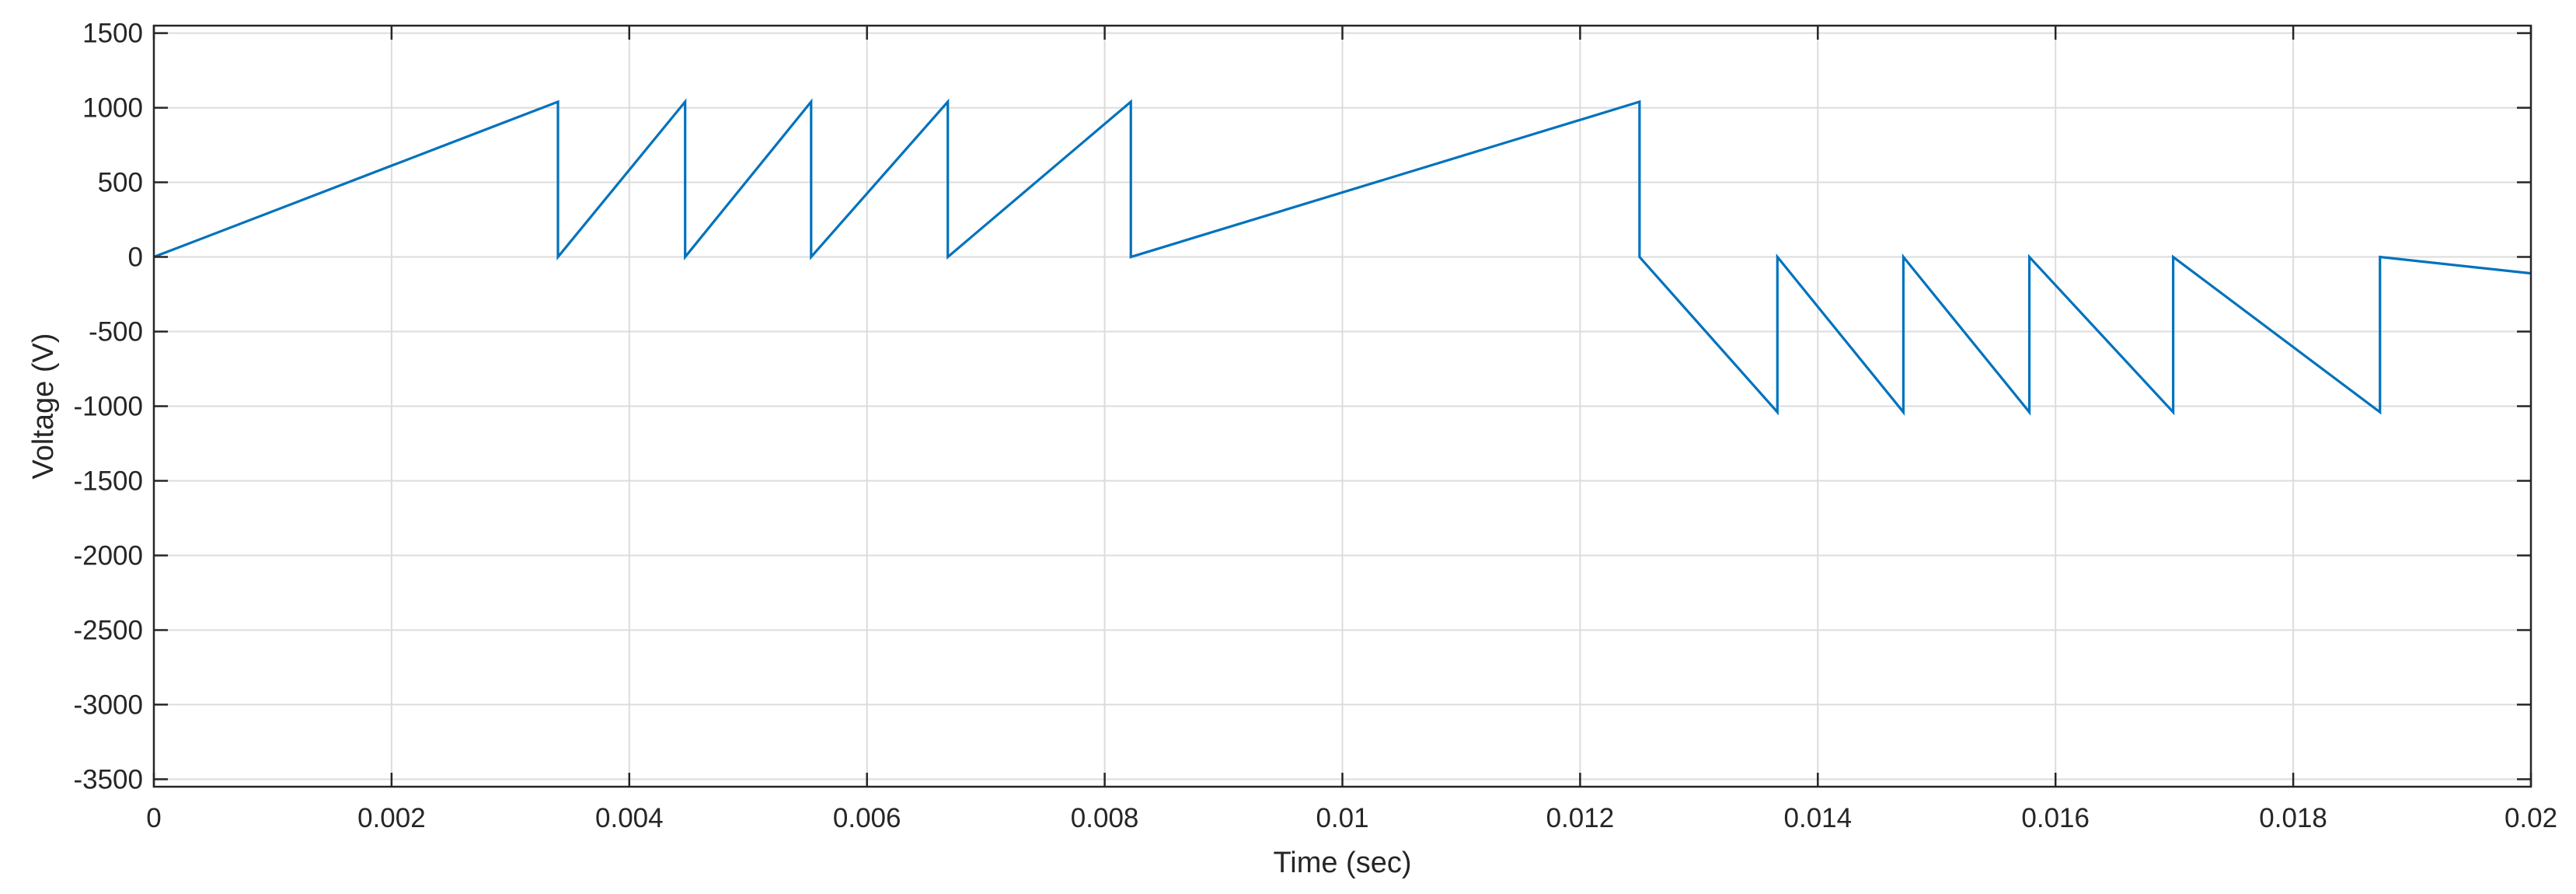  What do you see at coordinates (2055, 818) in the screenshot?
I see `x-tick-label: 0.016` at bounding box center [2055, 818].